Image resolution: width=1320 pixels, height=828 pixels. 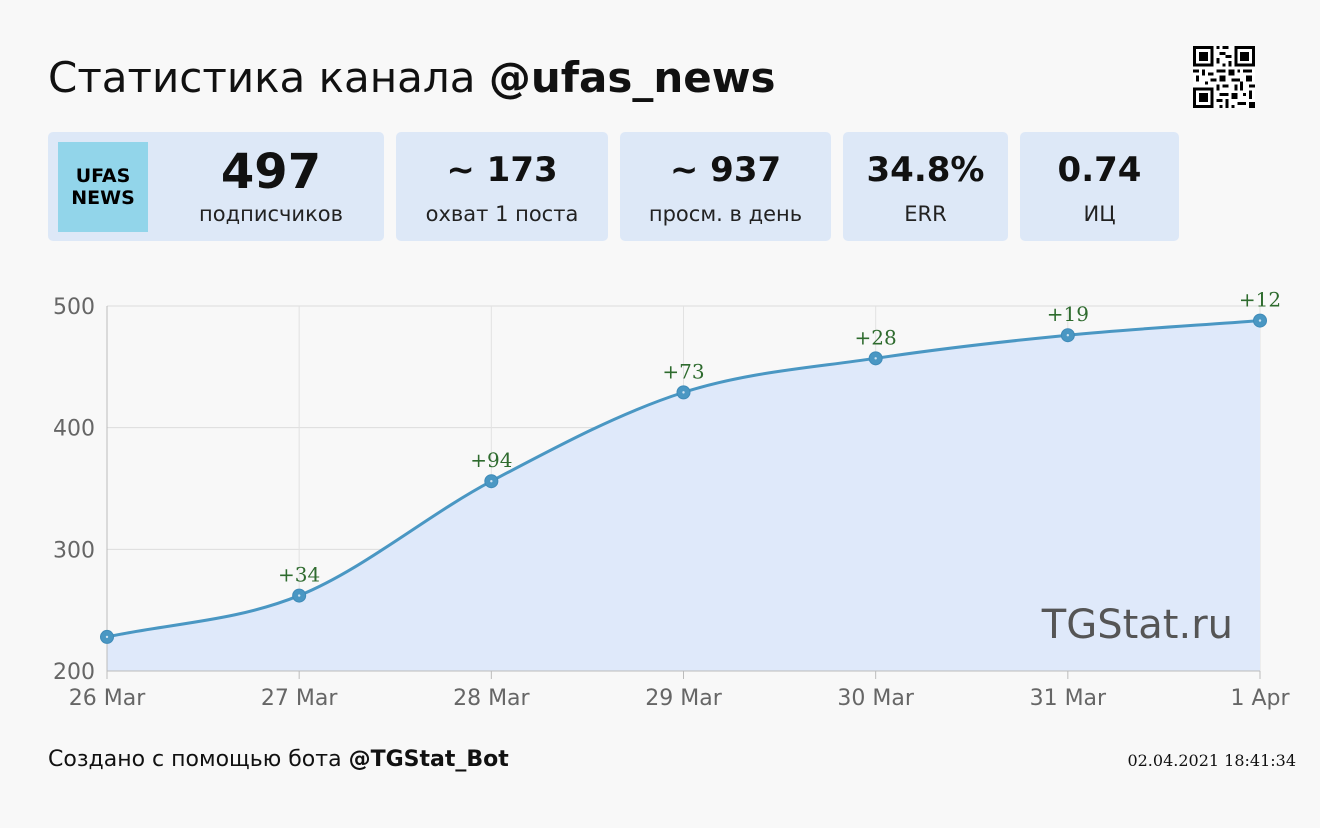 I want to click on reach-label: охват 1 поста, so click(x=502, y=214).